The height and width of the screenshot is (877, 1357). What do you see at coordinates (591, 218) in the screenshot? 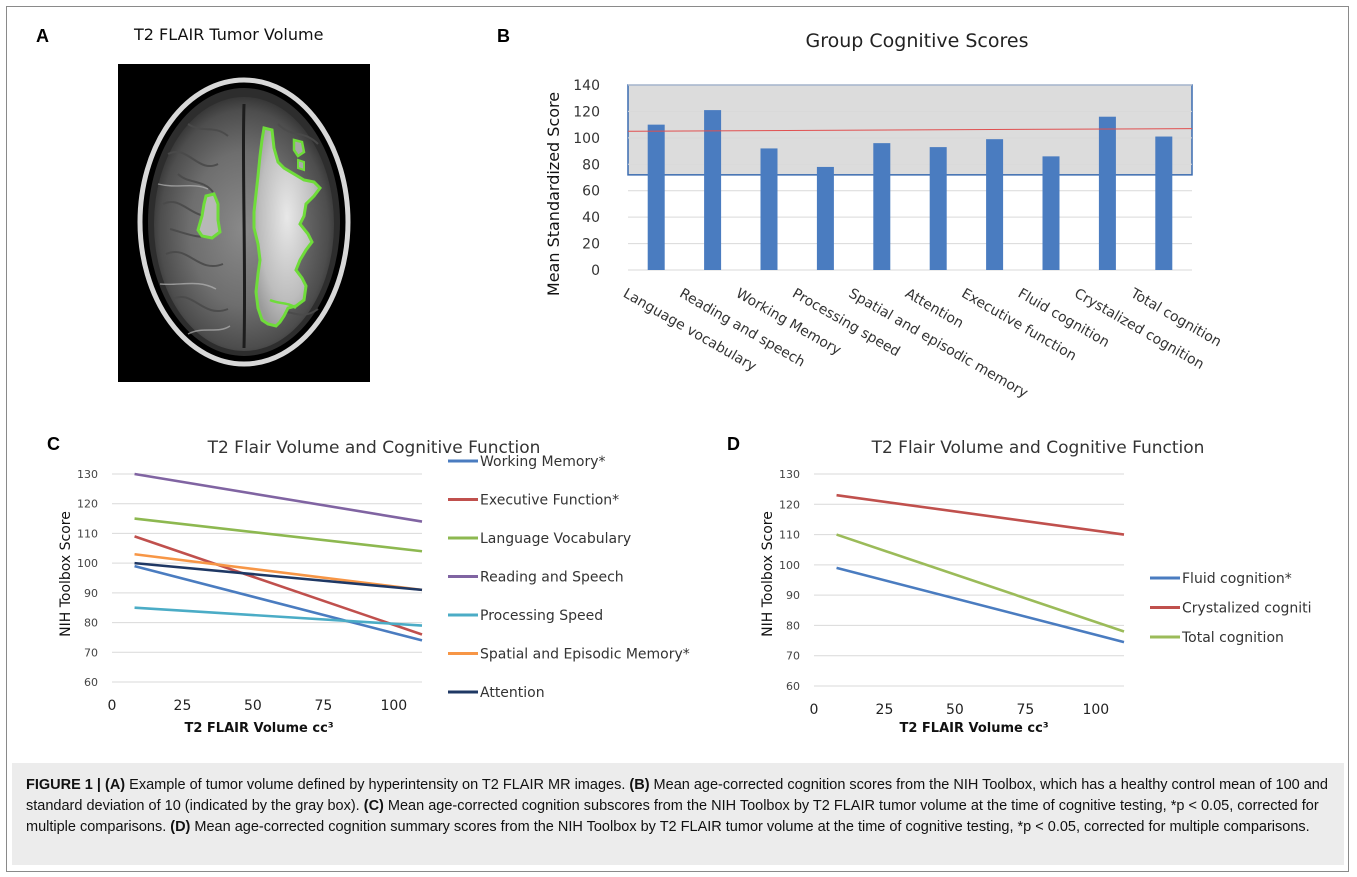
I see `y-tick-label: 40` at bounding box center [591, 218].